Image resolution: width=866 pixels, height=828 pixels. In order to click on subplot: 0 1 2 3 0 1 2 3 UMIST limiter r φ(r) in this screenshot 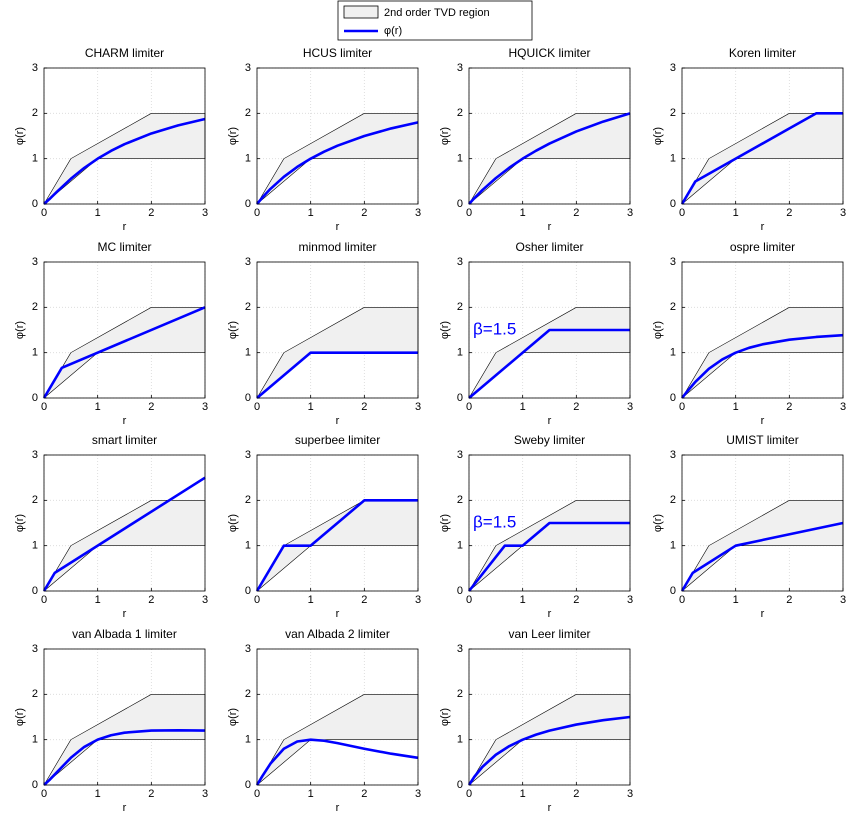, I will do `click(749, 526)`.